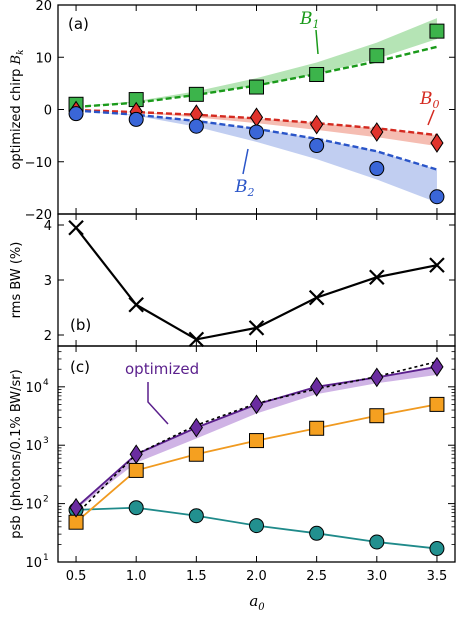  What do you see at coordinates (253, 601) in the screenshot?
I see `x-label-main: a` at bounding box center [253, 601].